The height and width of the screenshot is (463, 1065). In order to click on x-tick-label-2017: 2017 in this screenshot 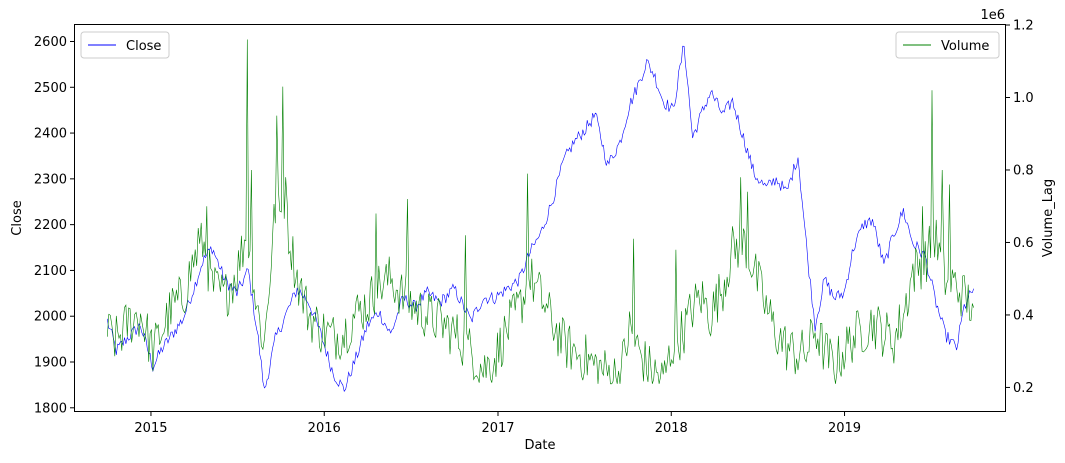, I will do `click(497, 428)`.